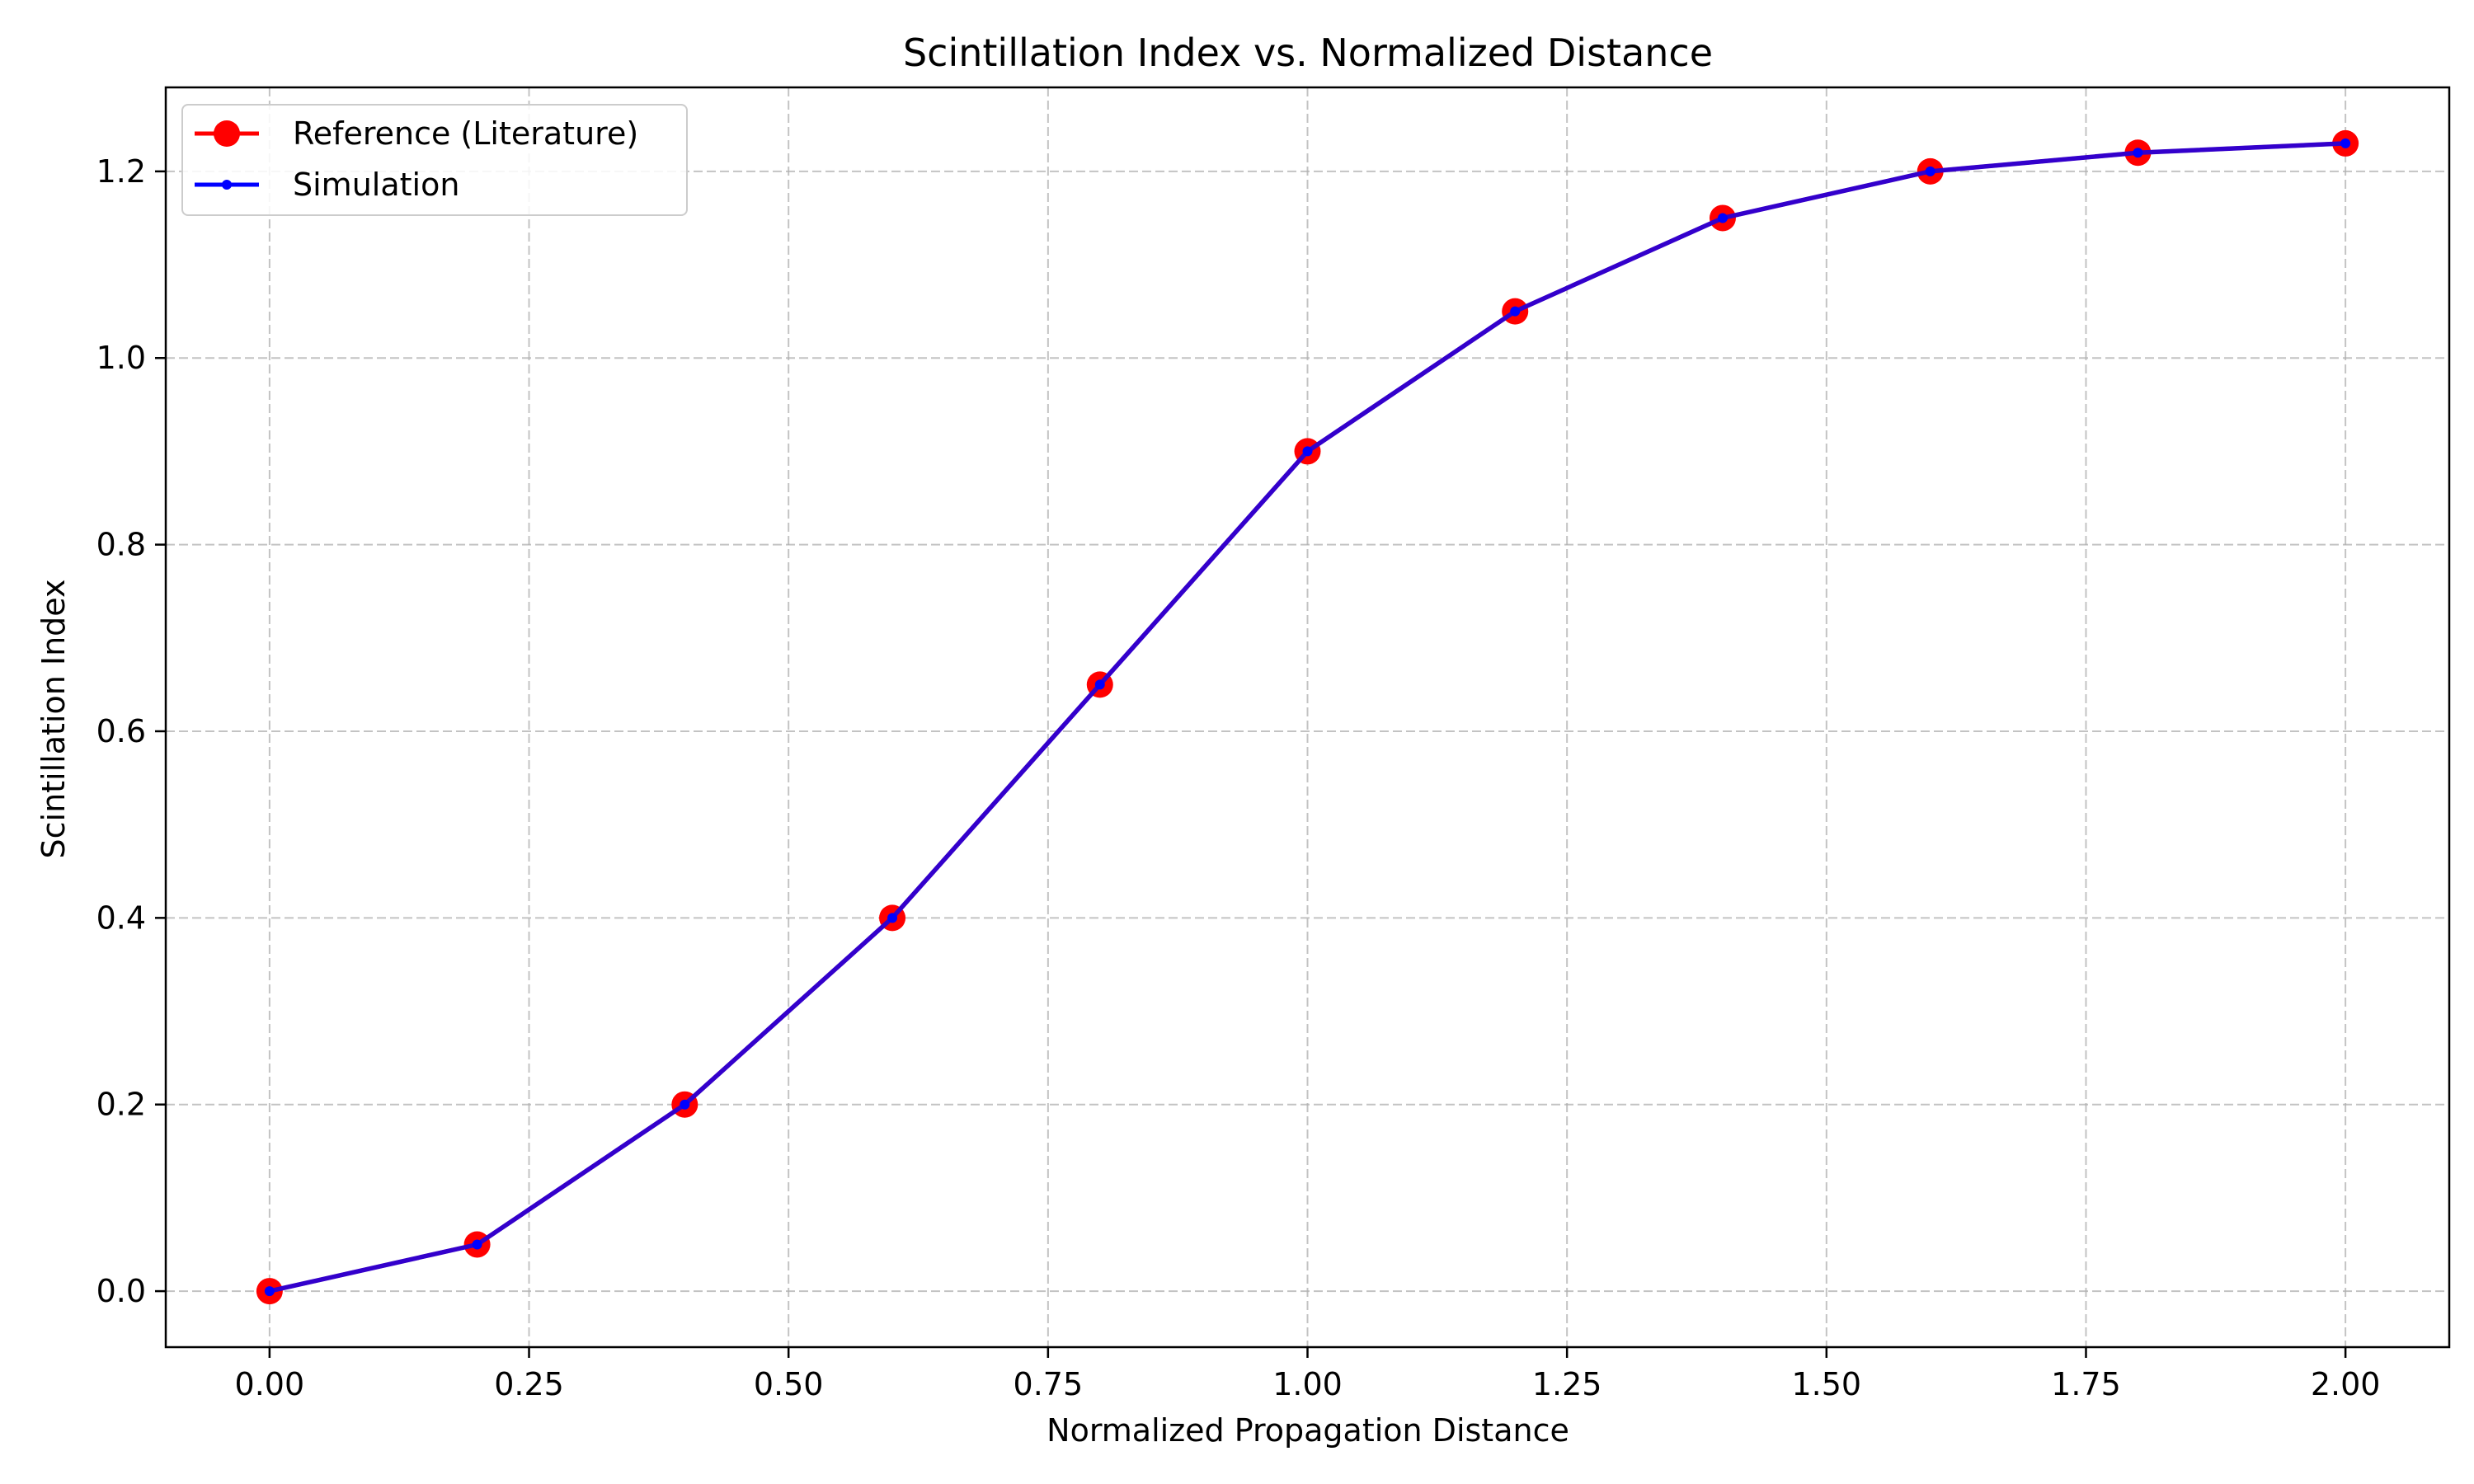  I want to click on legend-item: Reference (Literature), so click(416, 133).